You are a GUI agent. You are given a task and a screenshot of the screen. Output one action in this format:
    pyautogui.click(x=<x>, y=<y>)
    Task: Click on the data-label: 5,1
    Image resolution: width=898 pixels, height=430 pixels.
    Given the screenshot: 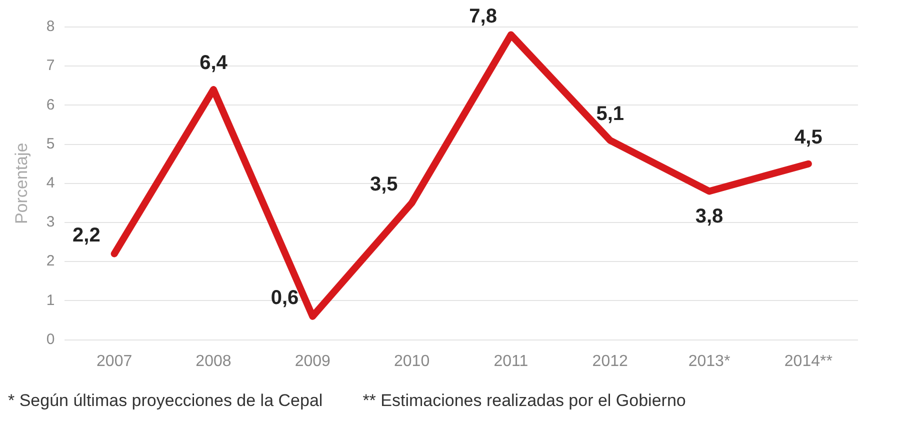 What is the action you would take?
    pyautogui.click(x=610, y=113)
    